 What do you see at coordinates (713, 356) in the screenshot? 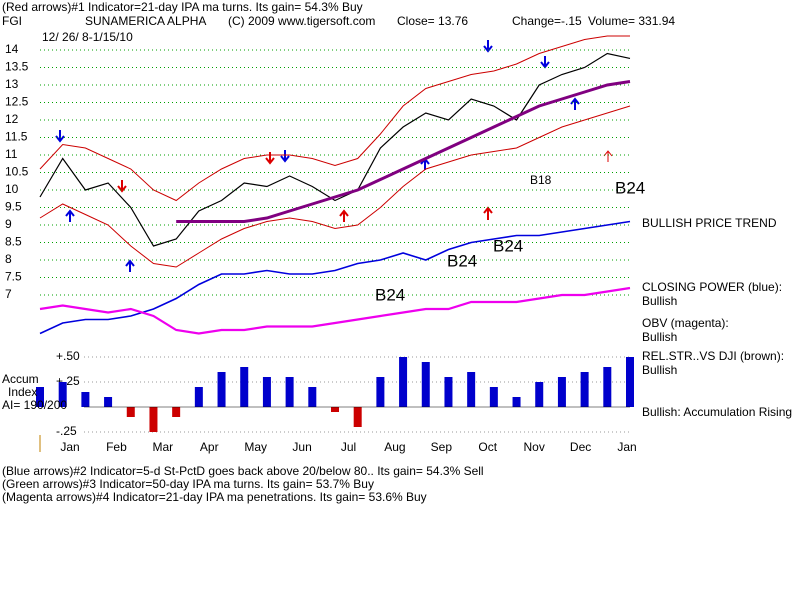
I see `side-label: REL.STR..VS DJI (brown):` at bounding box center [713, 356].